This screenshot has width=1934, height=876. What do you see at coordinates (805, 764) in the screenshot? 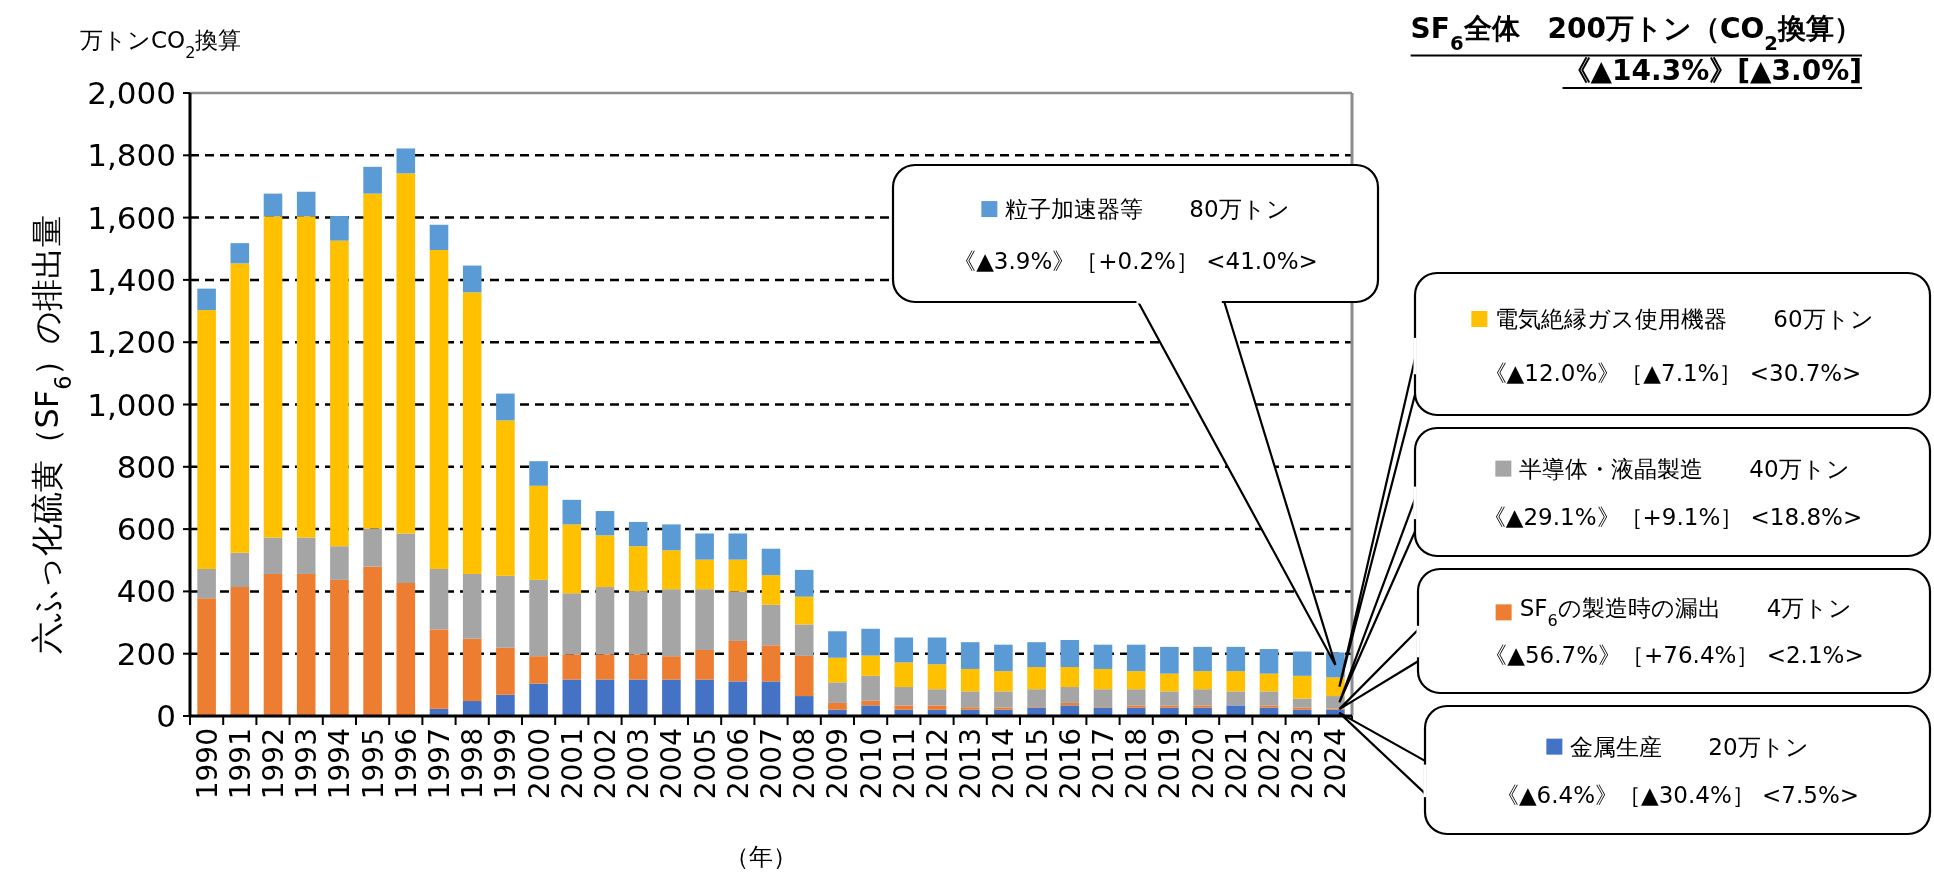
I see `x-tick-label: 2008` at bounding box center [805, 764].